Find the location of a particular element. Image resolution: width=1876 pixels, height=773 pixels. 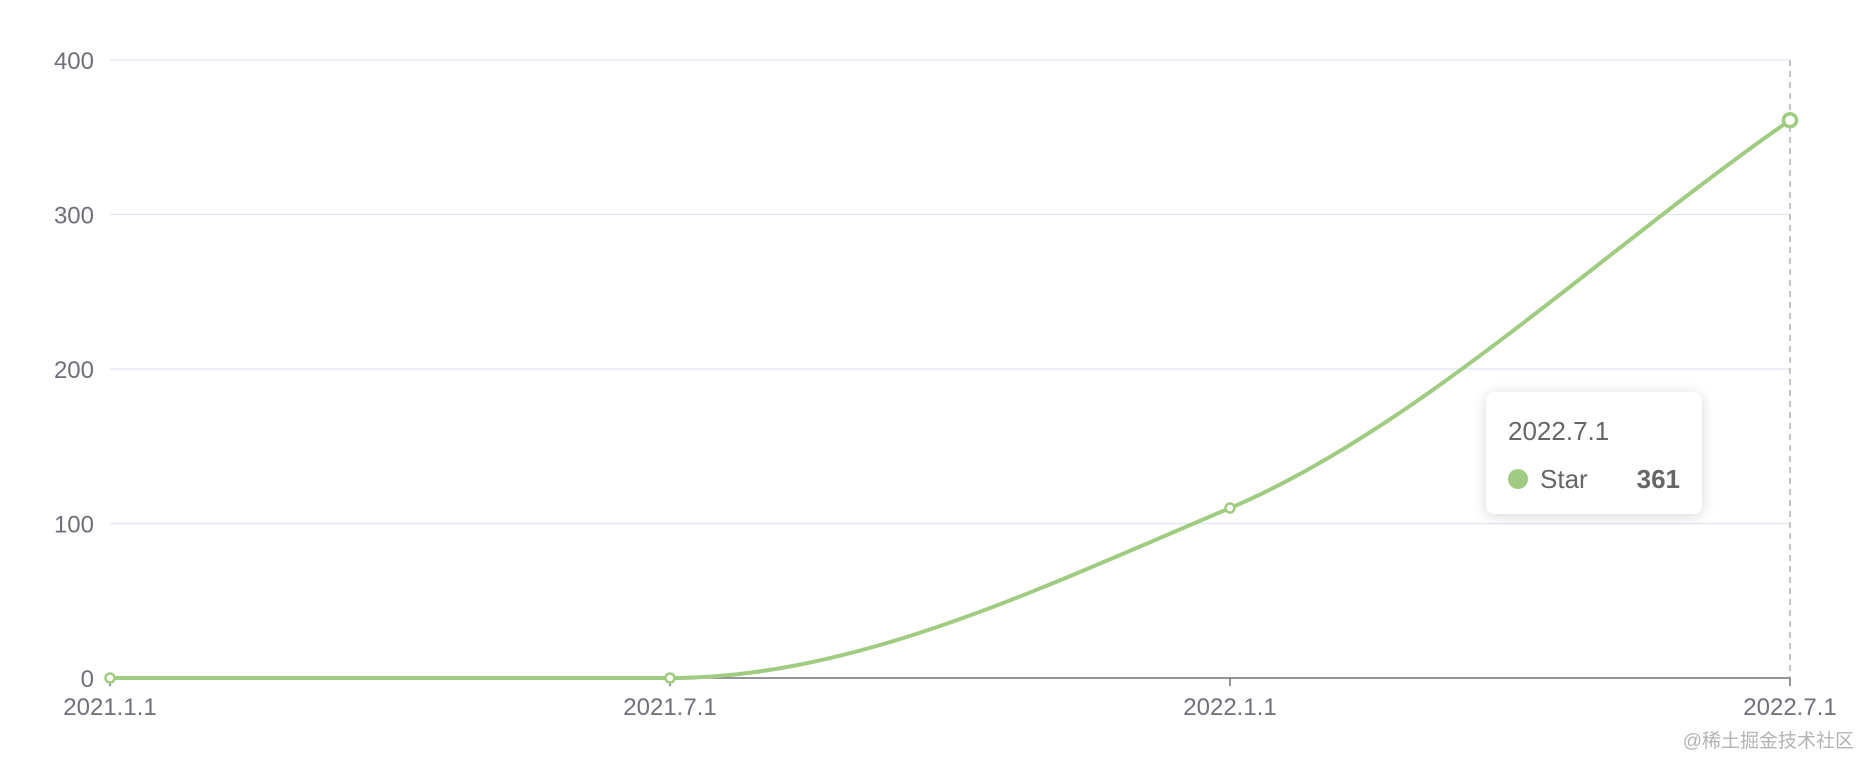

tooltip-series-name: Star is located at coordinates (1564, 479).